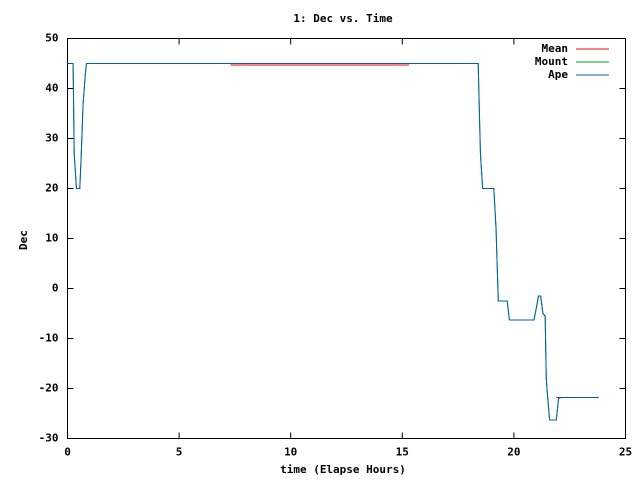 The image size is (640, 480). Describe the element at coordinates (23, 240) in the screenshot. I see `y-axis-label: Dec` at that location.